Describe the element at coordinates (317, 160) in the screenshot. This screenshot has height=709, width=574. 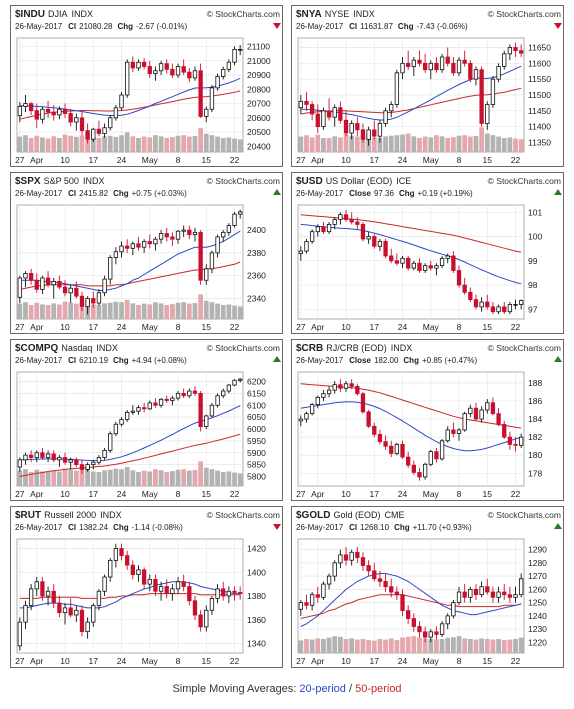
I see `x-tick-label: Apr` at that location.